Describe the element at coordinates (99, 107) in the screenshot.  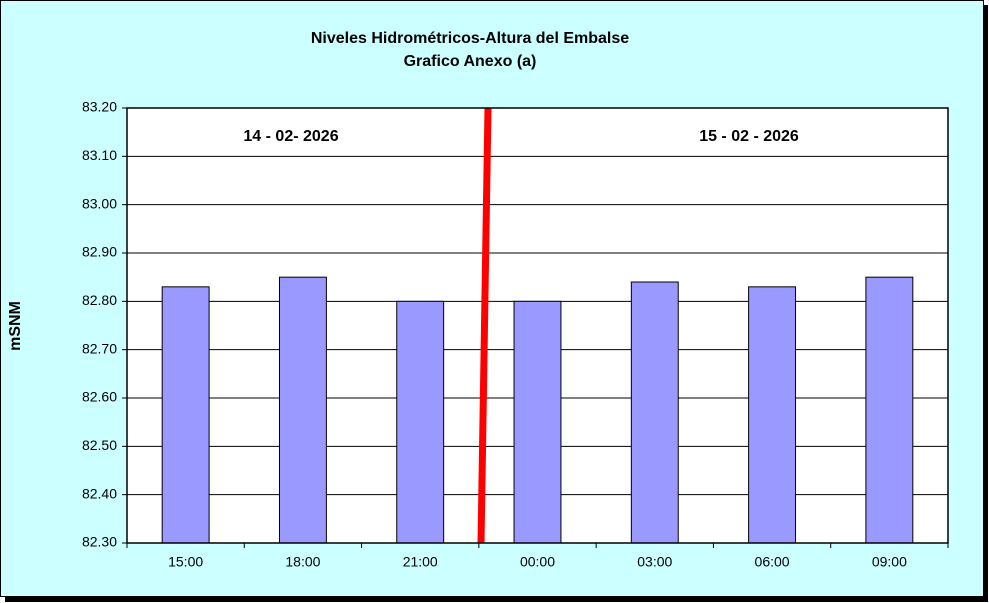
I see `y-tick-label: 83.20` at that location.